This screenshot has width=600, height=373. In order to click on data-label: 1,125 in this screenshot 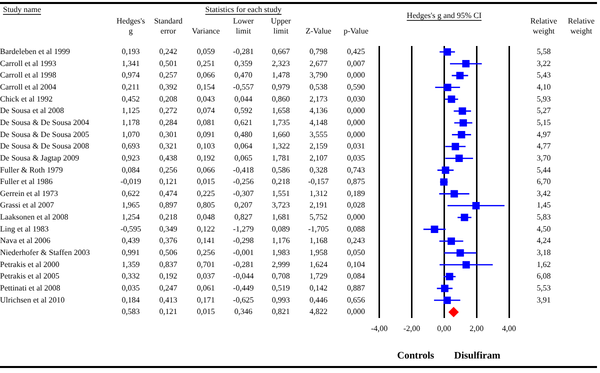, I will do `click(131, 111)`.